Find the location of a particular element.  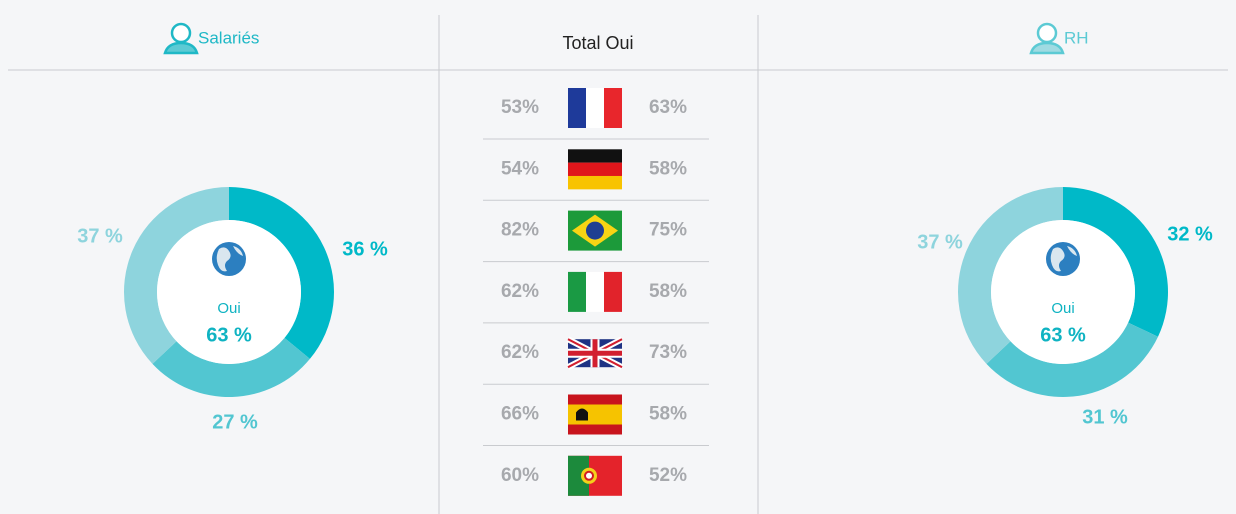

table-value: 52% is located at coordinates (668, 475).